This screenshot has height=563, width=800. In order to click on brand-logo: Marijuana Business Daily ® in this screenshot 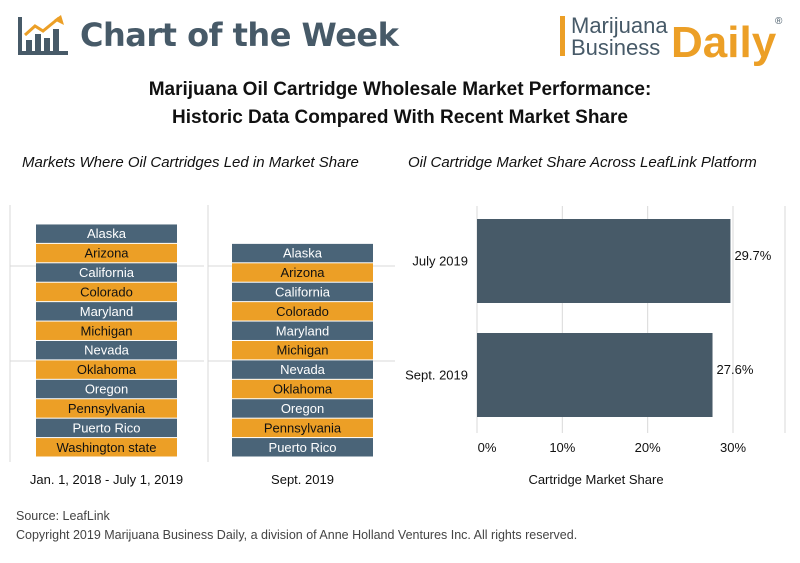, I will do `click(672, 40)`.